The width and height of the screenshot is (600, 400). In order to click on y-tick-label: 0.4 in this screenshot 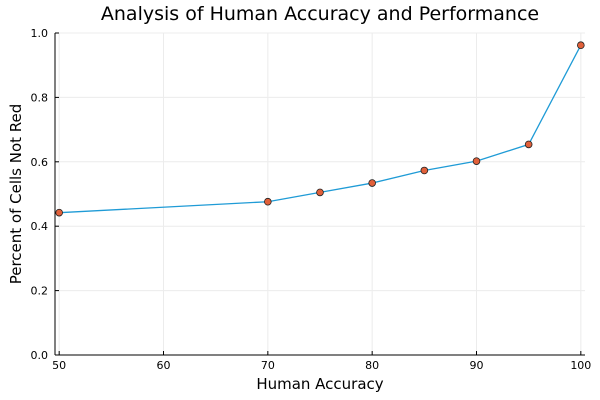, I will do `click(40, 226)`.